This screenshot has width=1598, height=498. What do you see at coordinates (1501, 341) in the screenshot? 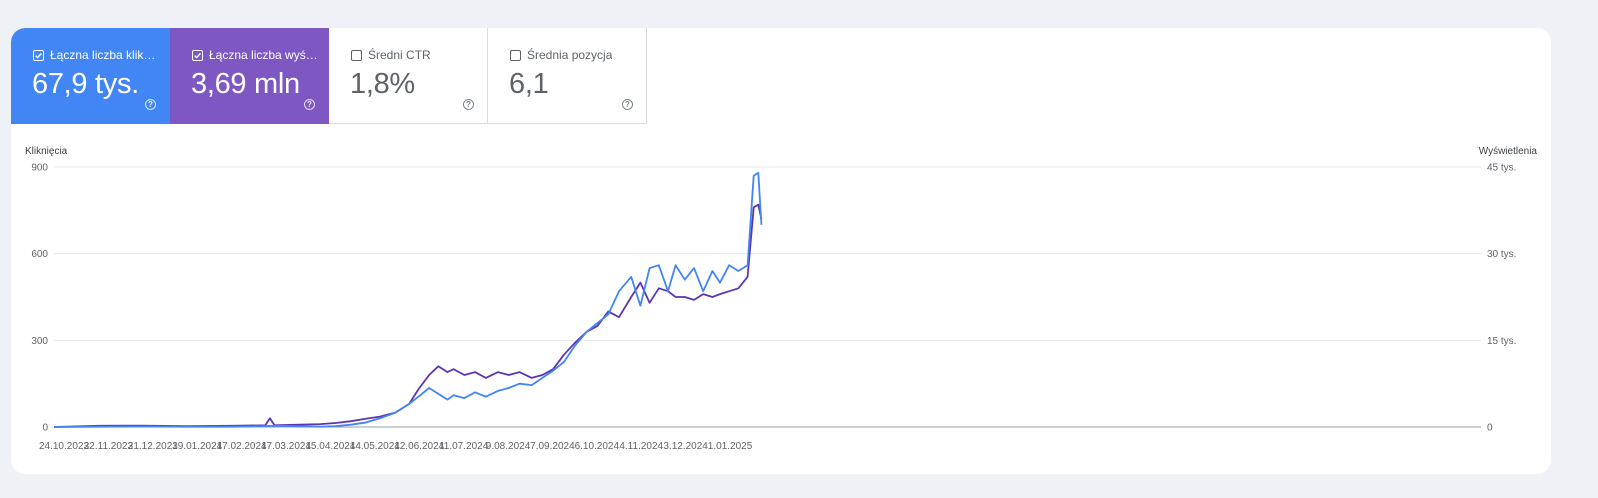
I see `y-tick-label-right: 15 tys.` at bounding box center [1501, 341].